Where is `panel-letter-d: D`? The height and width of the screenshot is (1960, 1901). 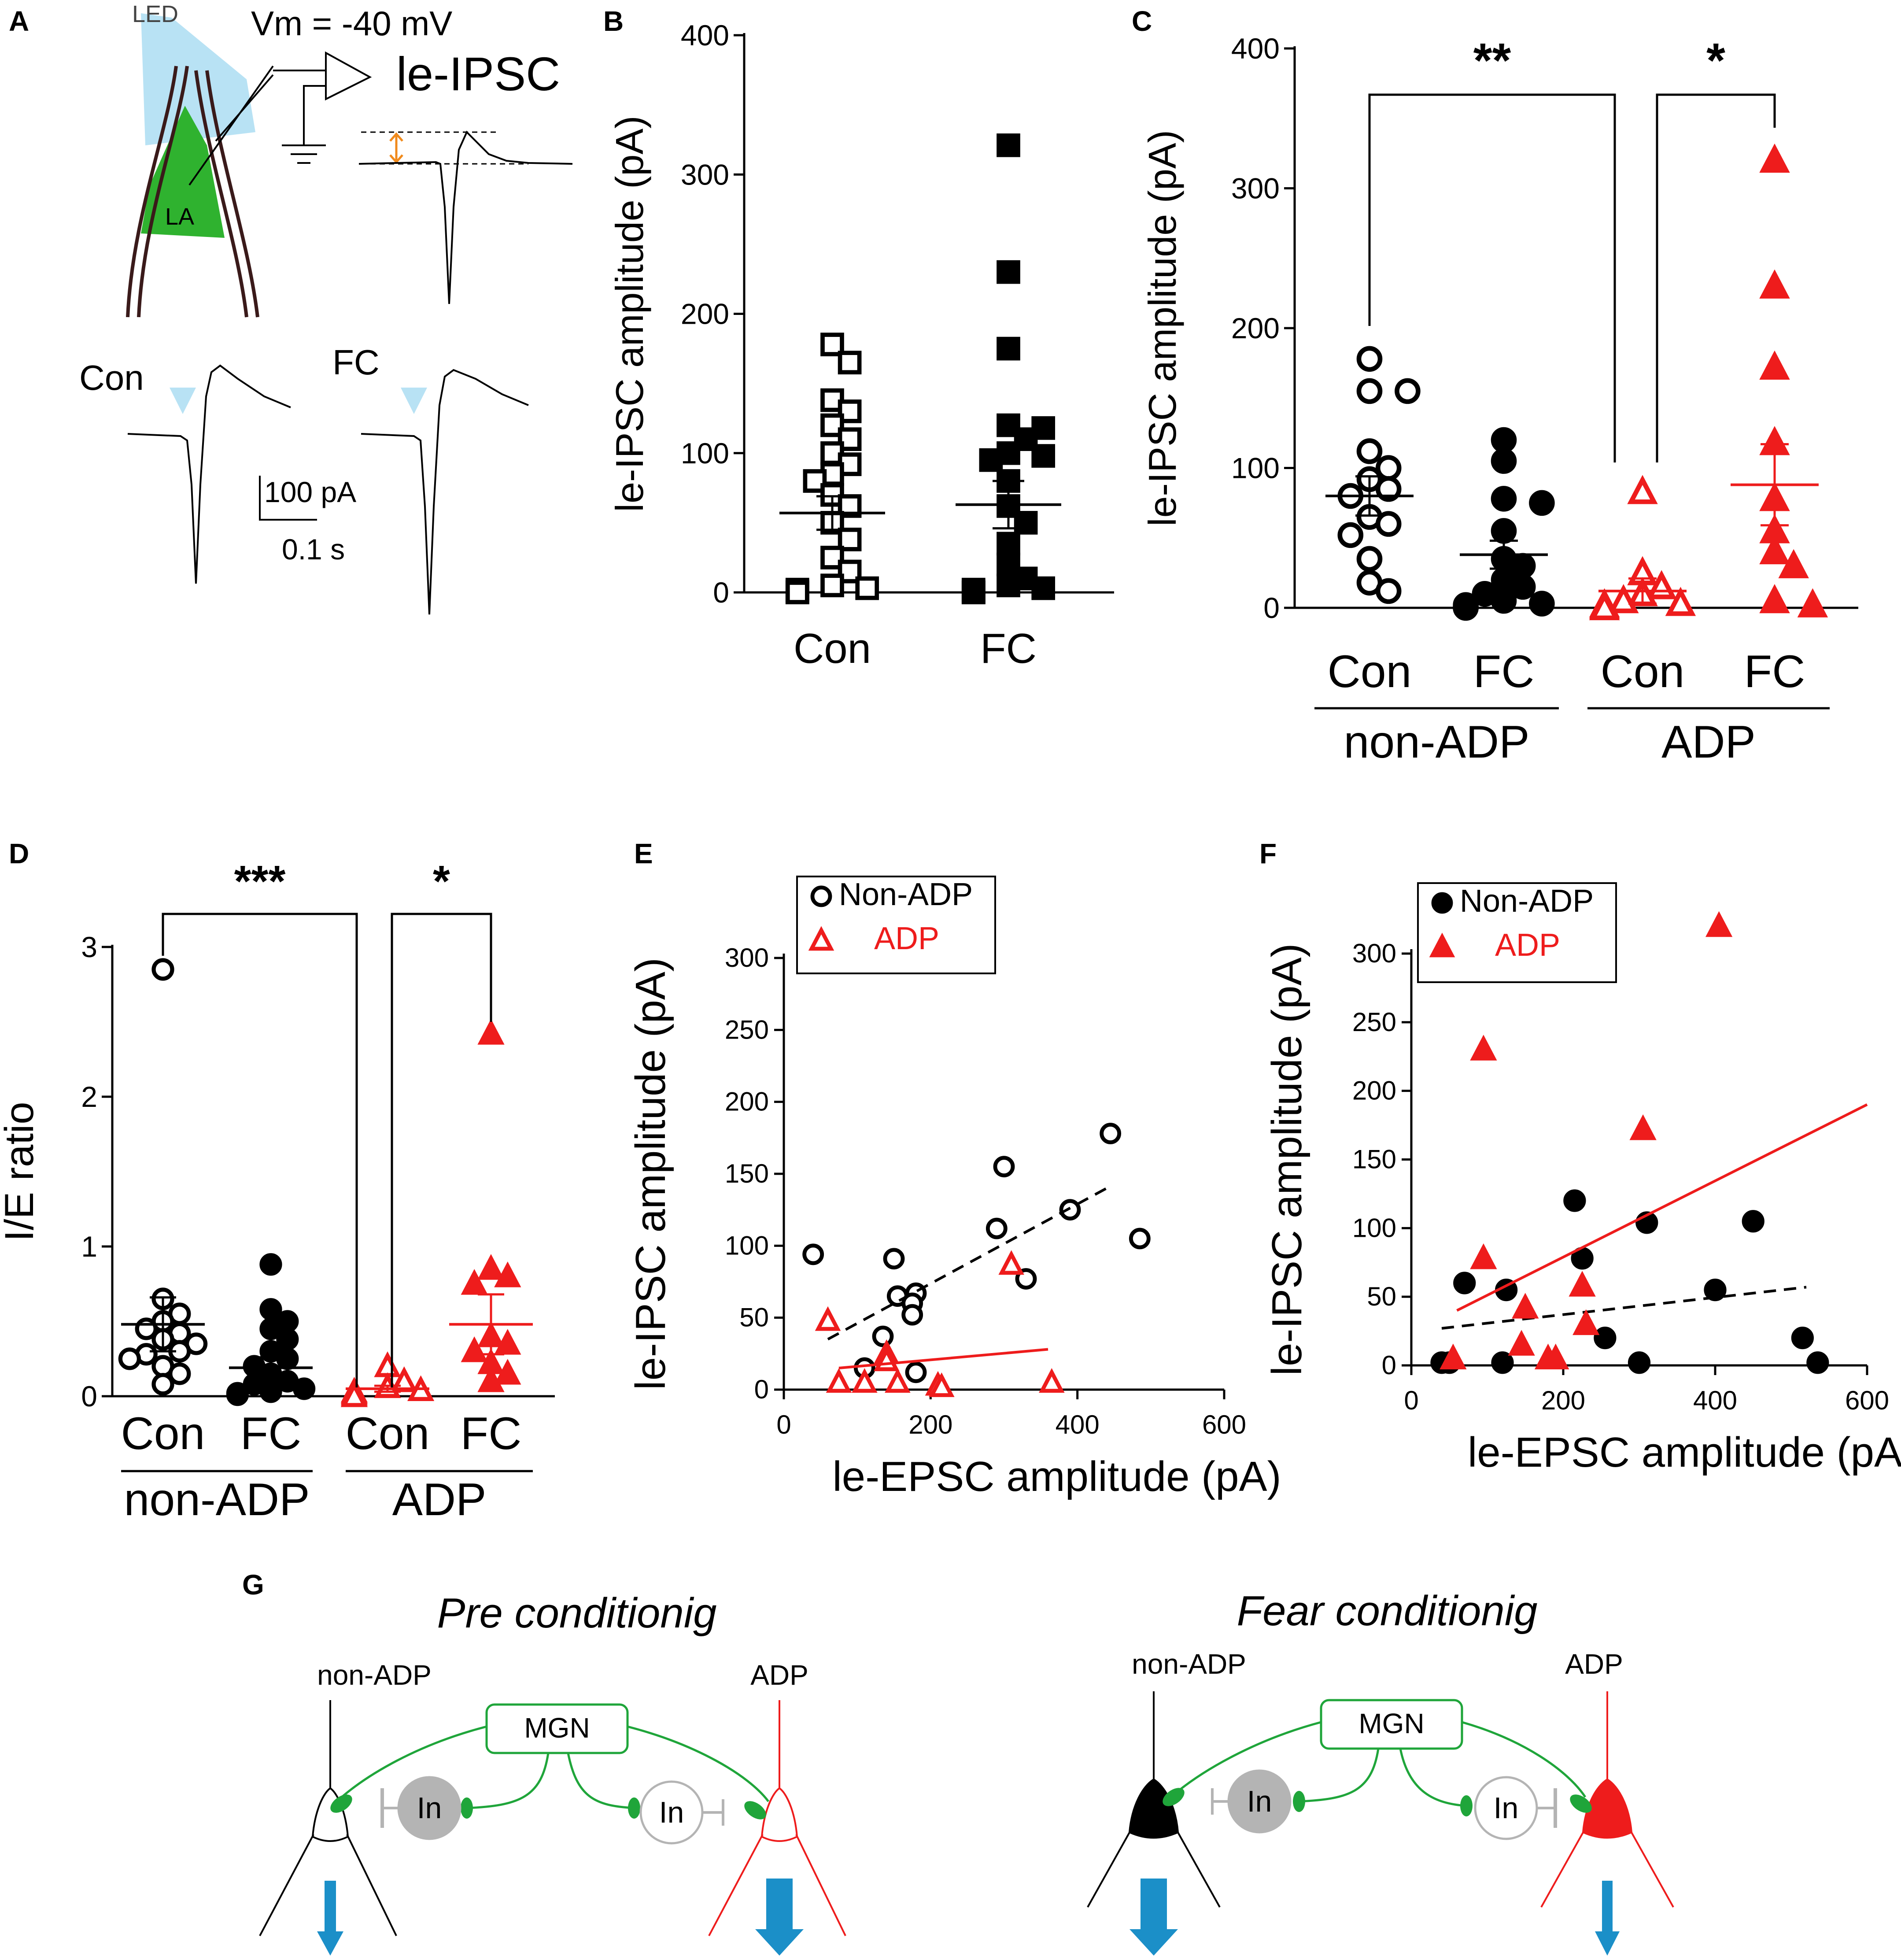
panel-letter-d: D is located at coordinates (19, 853).